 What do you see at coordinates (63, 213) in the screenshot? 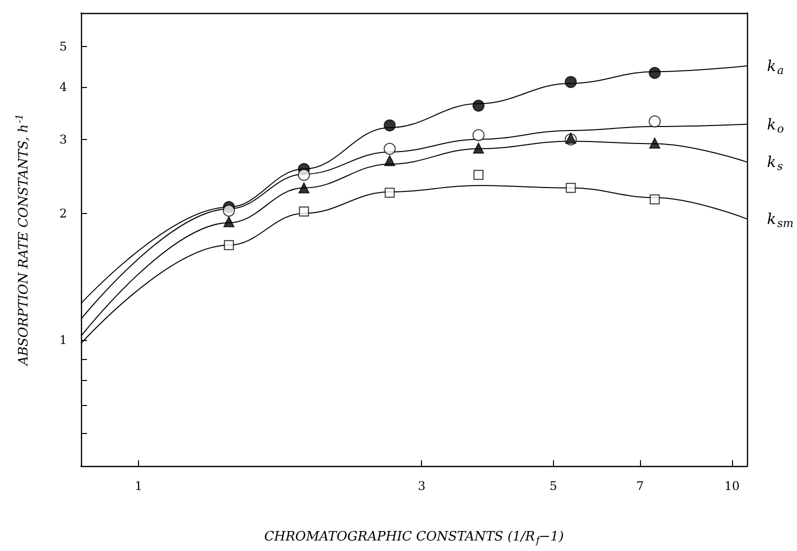
I see `y-tick-label: 2` at bounding box center [63, 213].